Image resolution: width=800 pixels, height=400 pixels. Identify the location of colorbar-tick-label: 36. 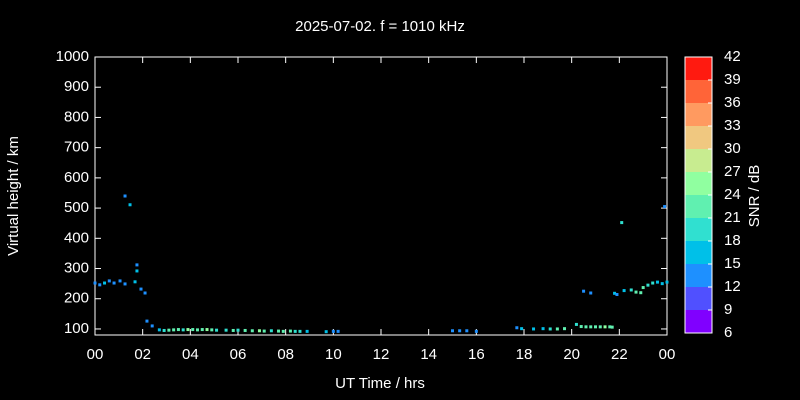
(732, 102).